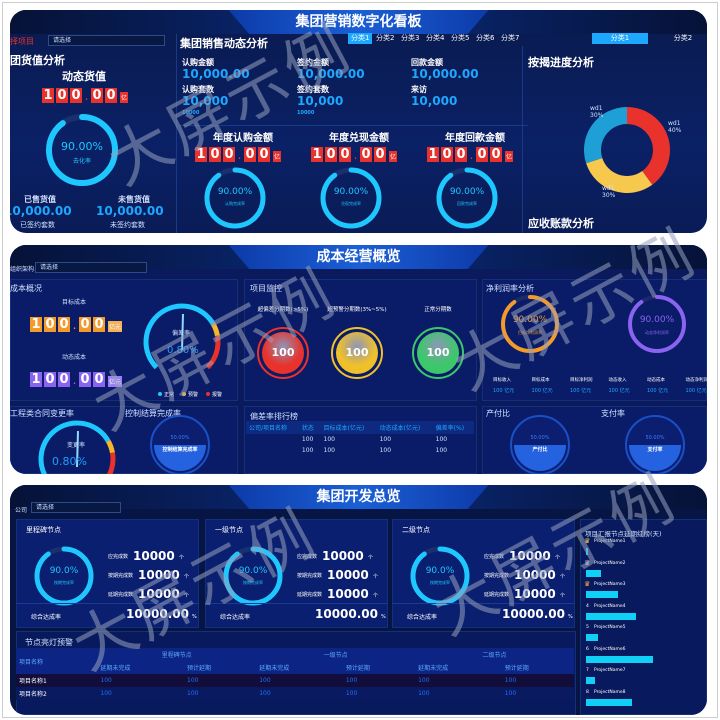  Describe the element at coordinates (460, 38) in the screenshot. I see `category-tab-5: 分类5` at that location.